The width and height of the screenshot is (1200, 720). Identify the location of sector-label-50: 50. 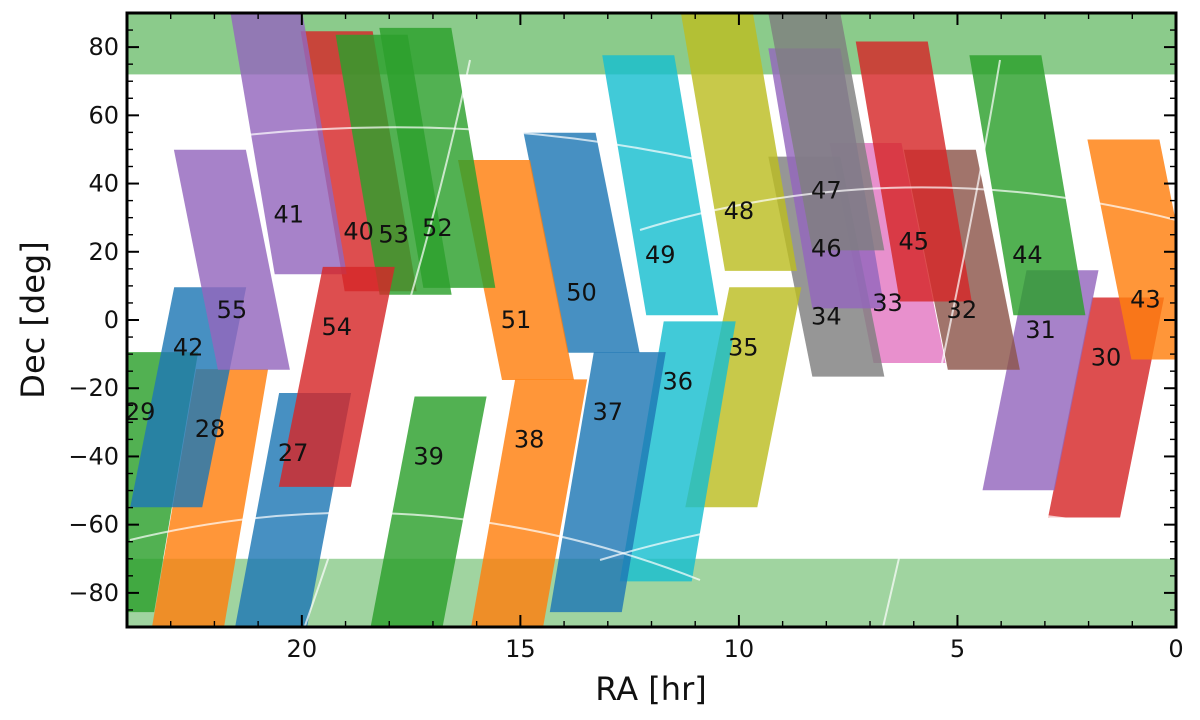
(581, 293).